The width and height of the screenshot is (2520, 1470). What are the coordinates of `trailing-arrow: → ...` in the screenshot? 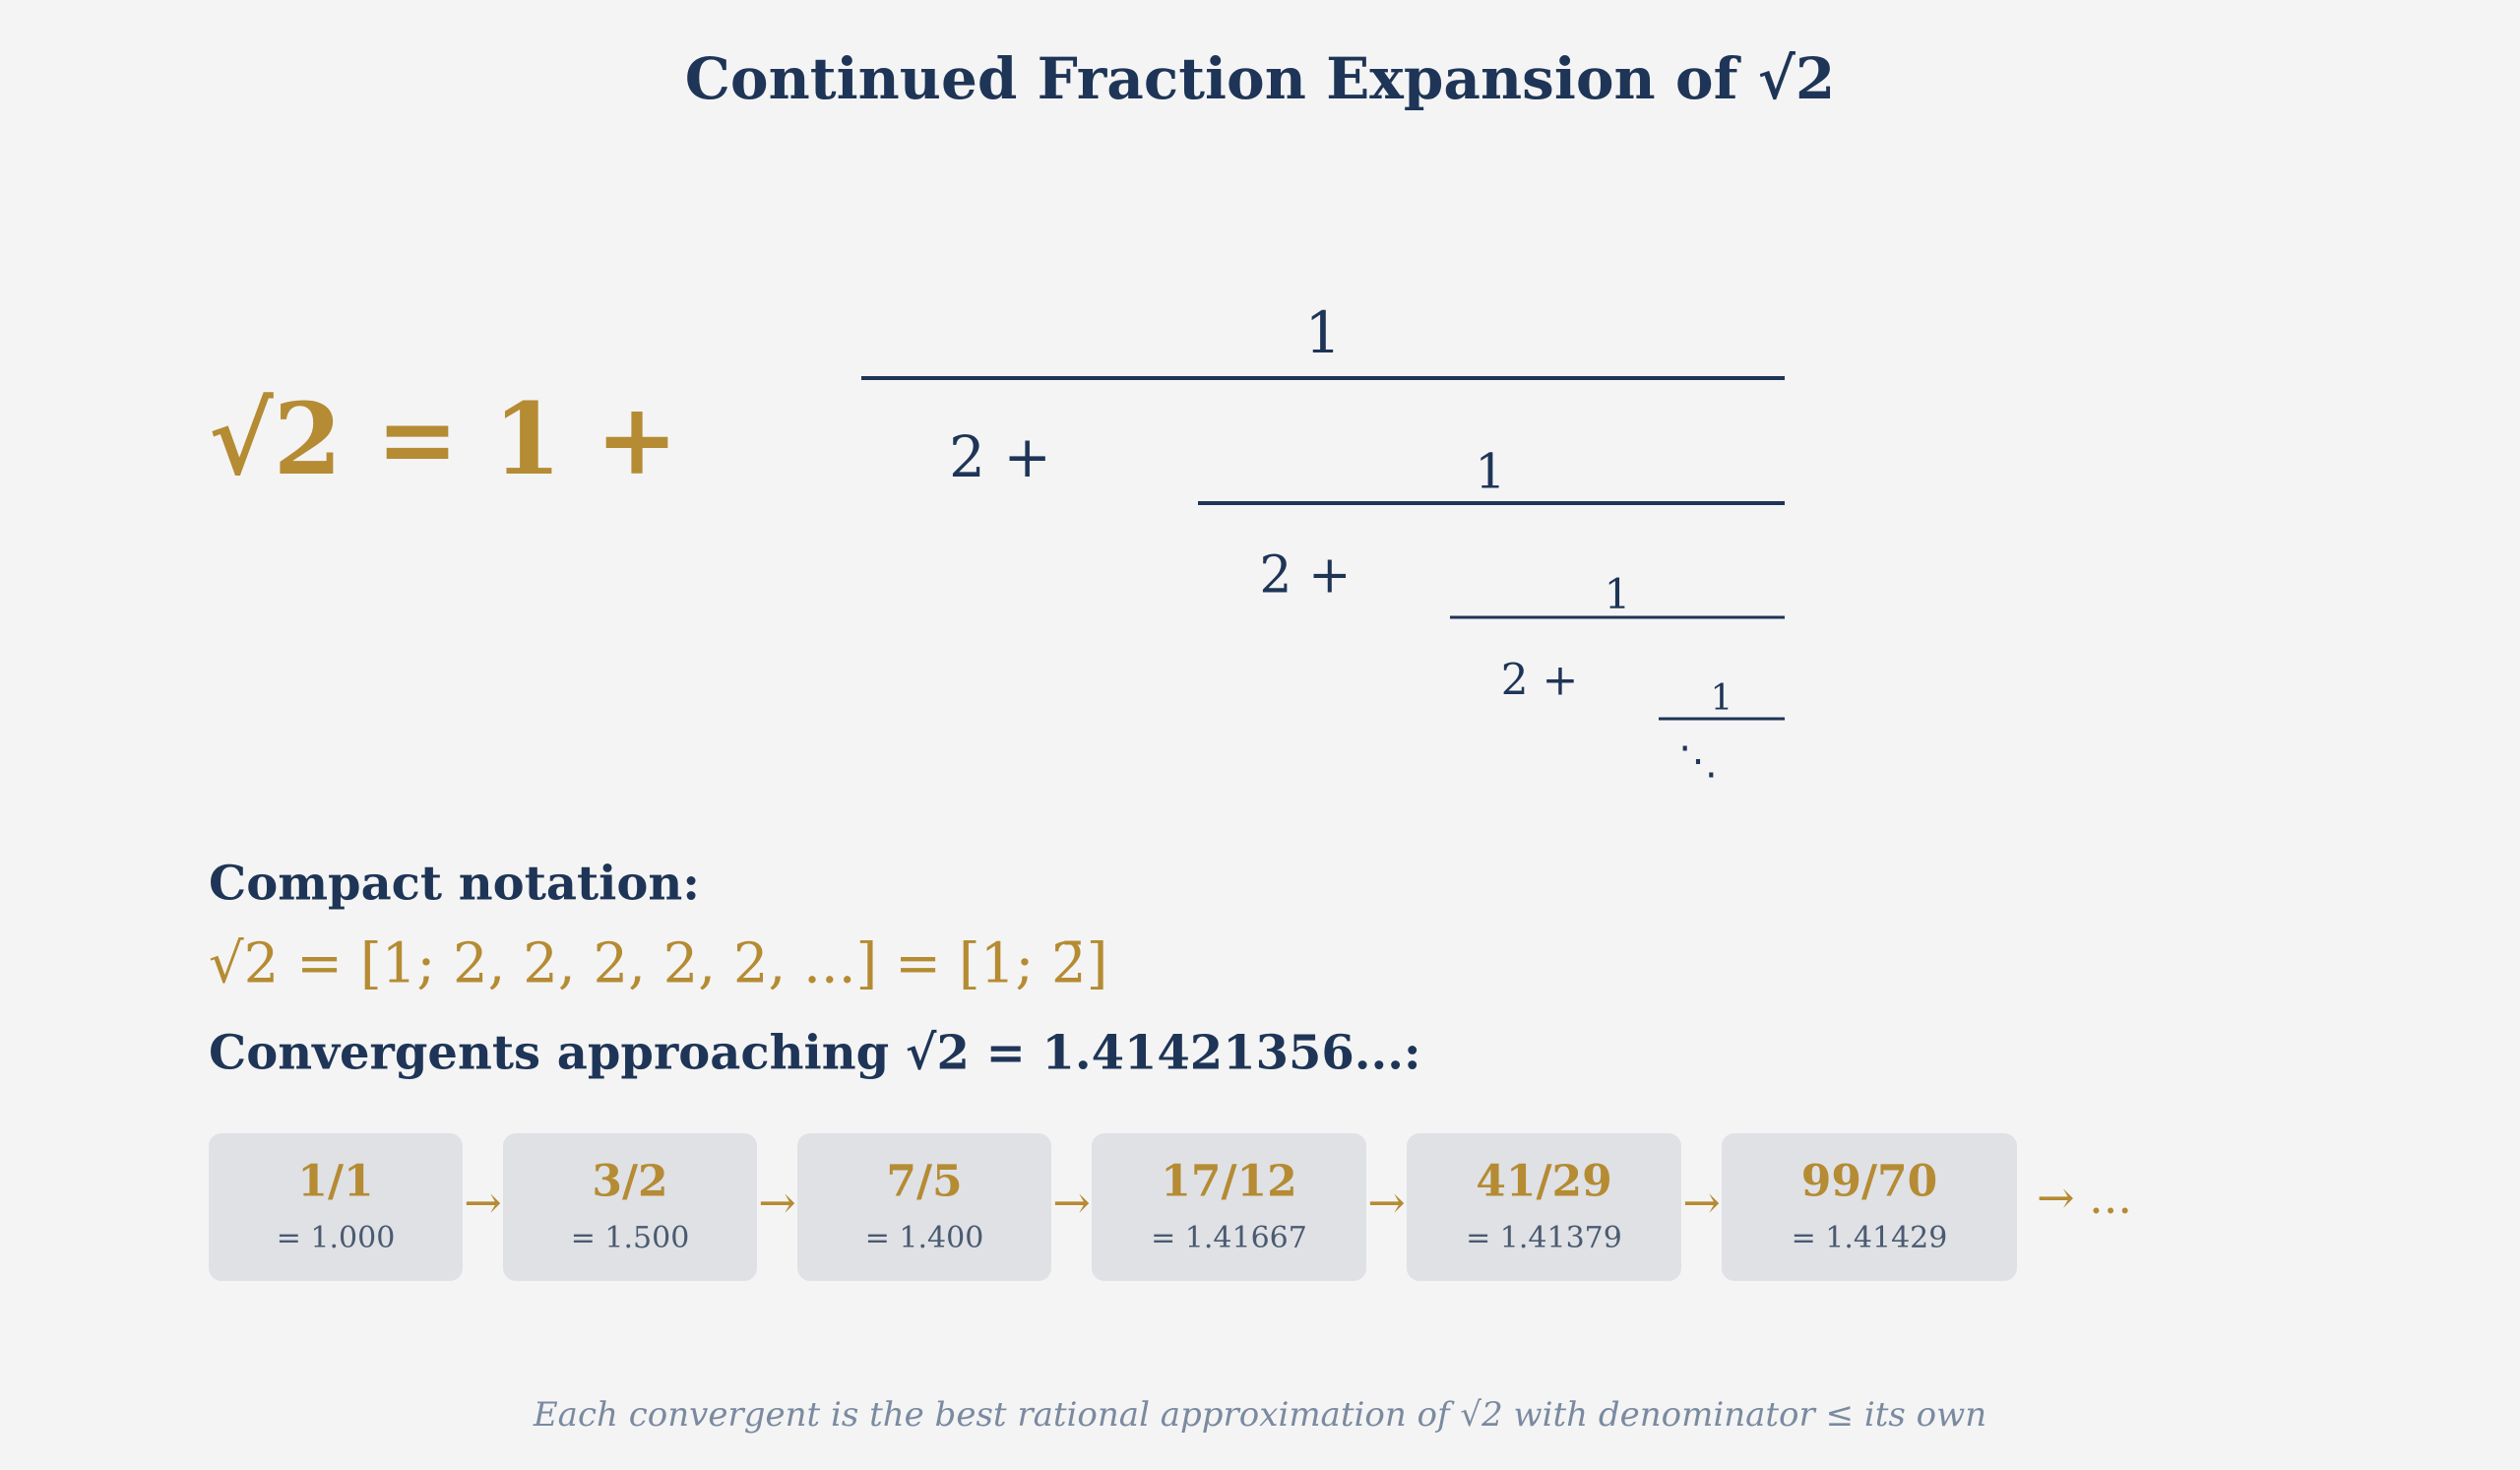 It's located at (2084, 1197).